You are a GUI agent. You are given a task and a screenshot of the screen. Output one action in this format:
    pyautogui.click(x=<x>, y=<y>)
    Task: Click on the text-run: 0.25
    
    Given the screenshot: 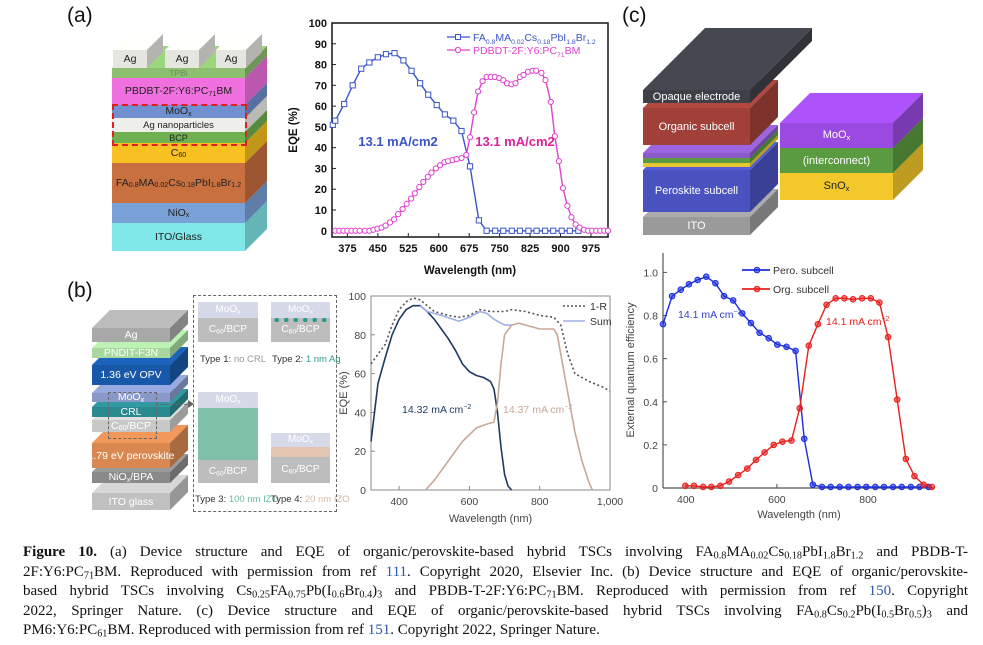 What is the action you would take?
    pyautogui.click(x=261, y=595)
    